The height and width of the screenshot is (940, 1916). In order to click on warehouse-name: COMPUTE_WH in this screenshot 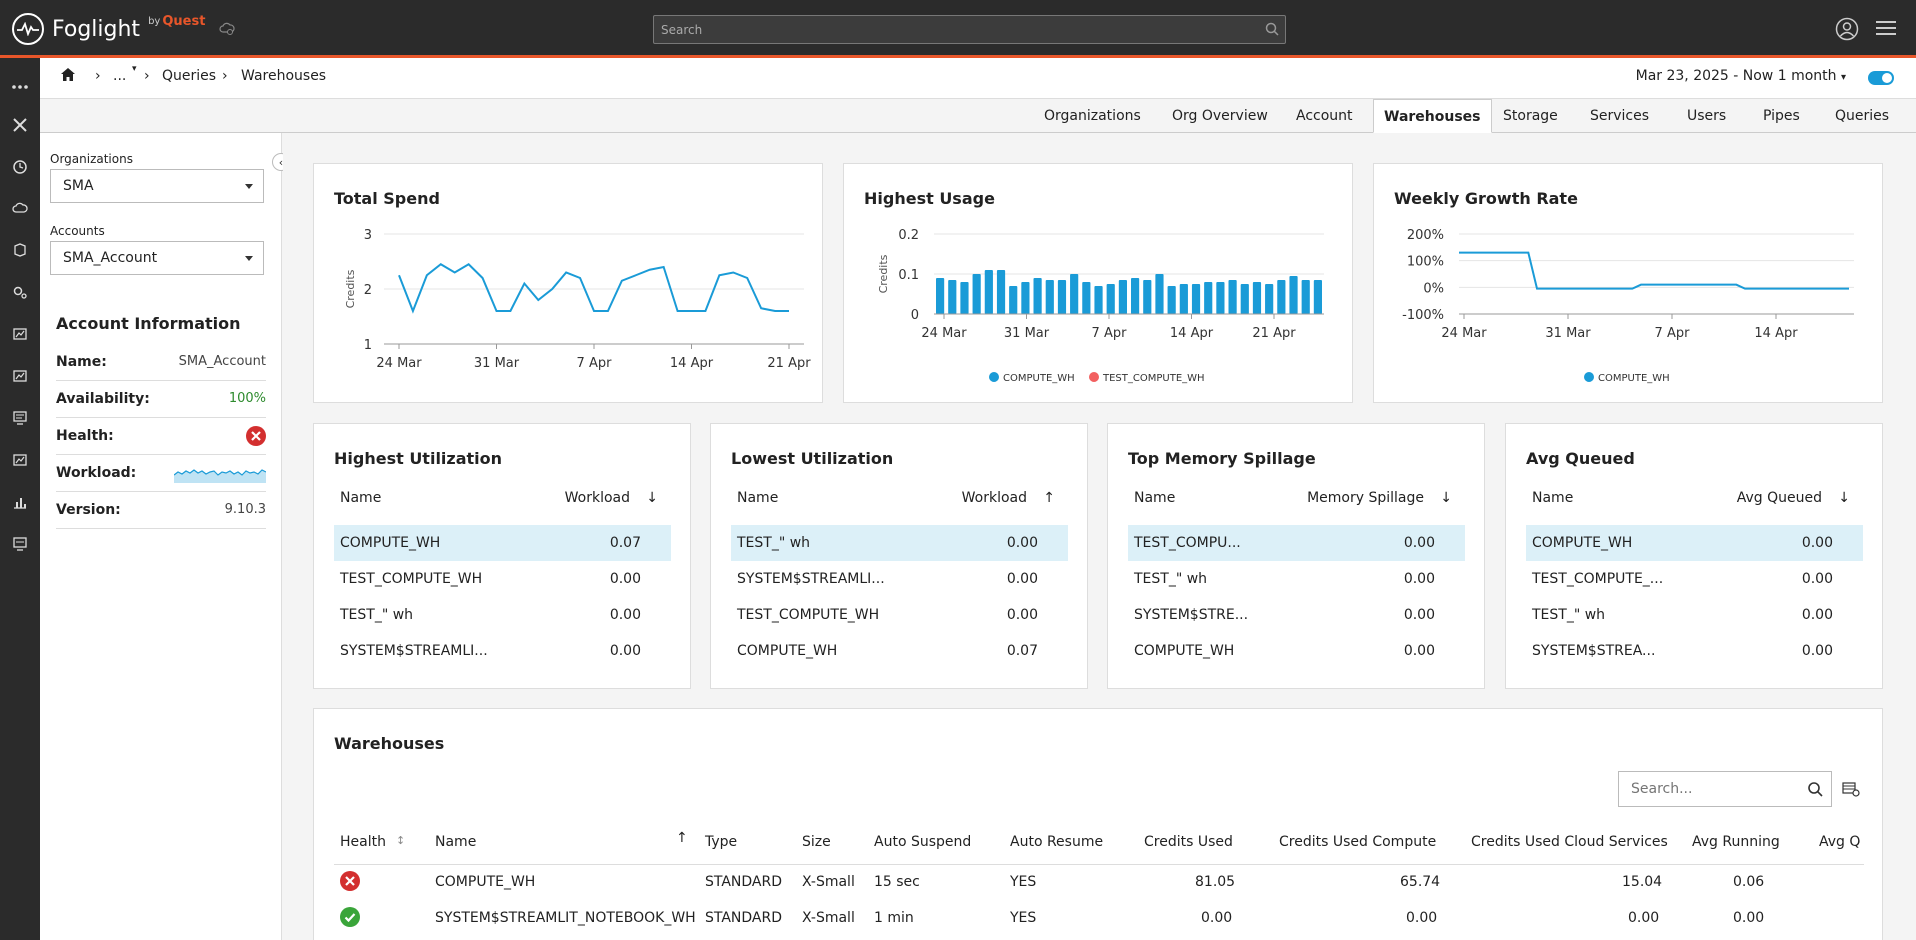, I will do `click(485, 882)`.